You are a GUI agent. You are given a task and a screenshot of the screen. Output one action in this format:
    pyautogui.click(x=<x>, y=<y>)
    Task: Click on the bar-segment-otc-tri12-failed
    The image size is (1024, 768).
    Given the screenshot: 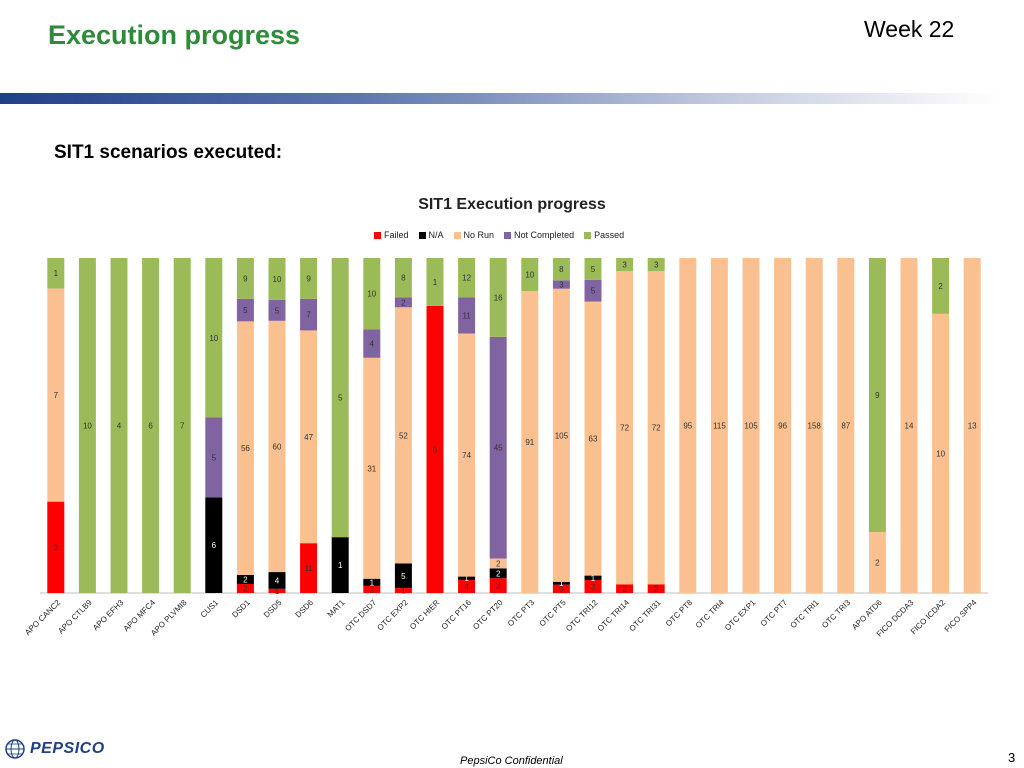 What is the action you would take?
    pyautogui.click(x=593, y=586)
    